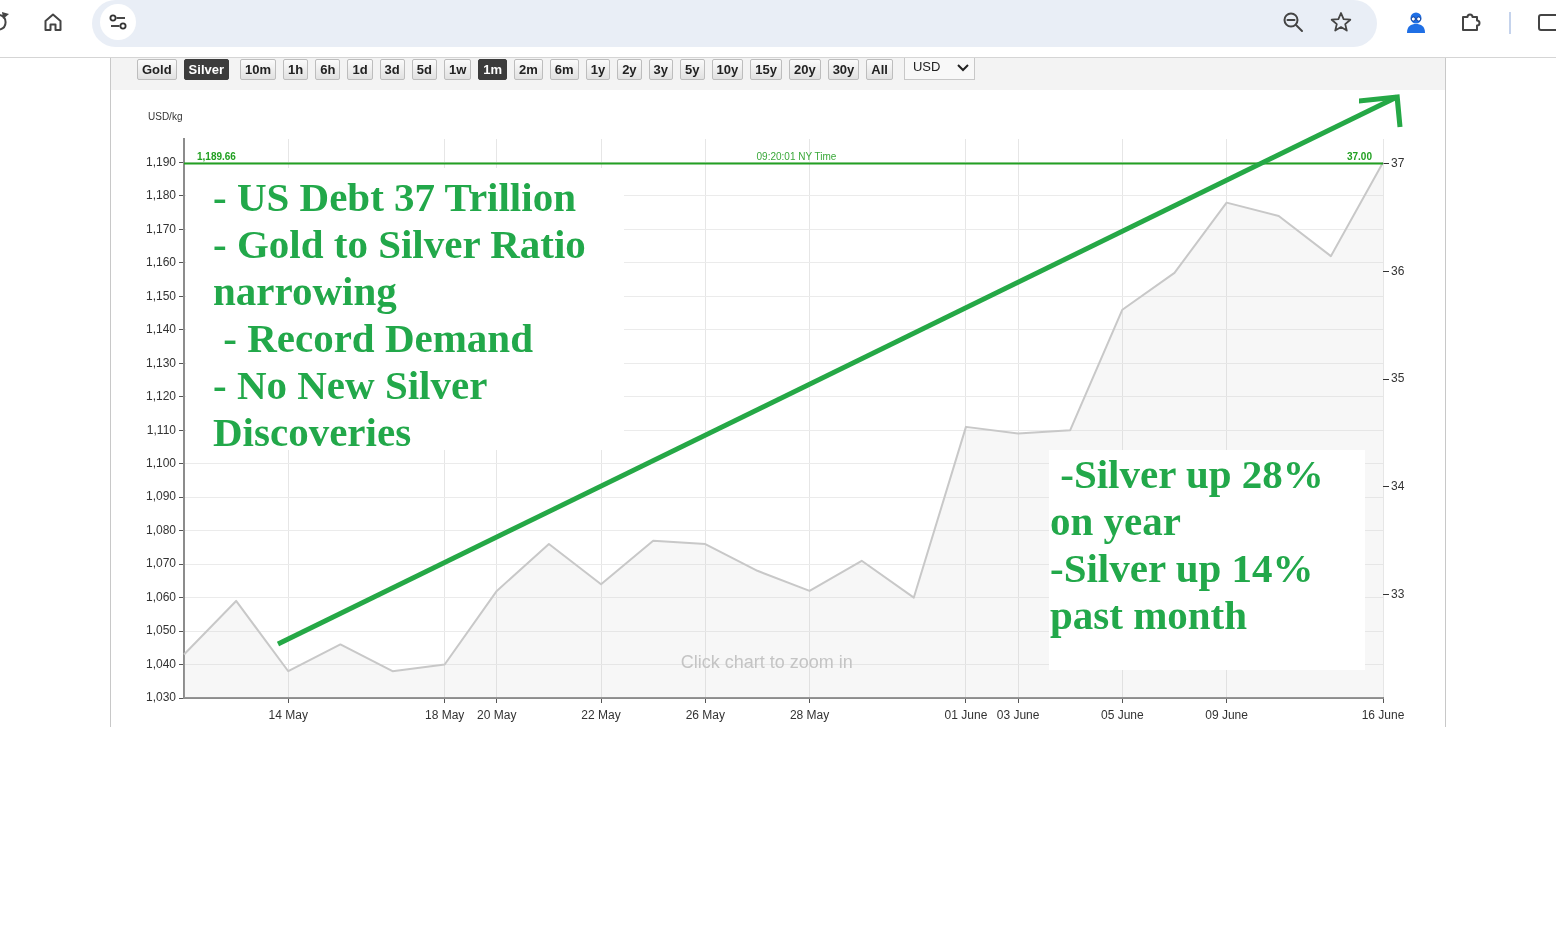 The height and width of the screenshot is (941, 1556). Describe the element at coordinates (161, 529) in the screenshot. I see `y-tick-label: 1,080` at that location.